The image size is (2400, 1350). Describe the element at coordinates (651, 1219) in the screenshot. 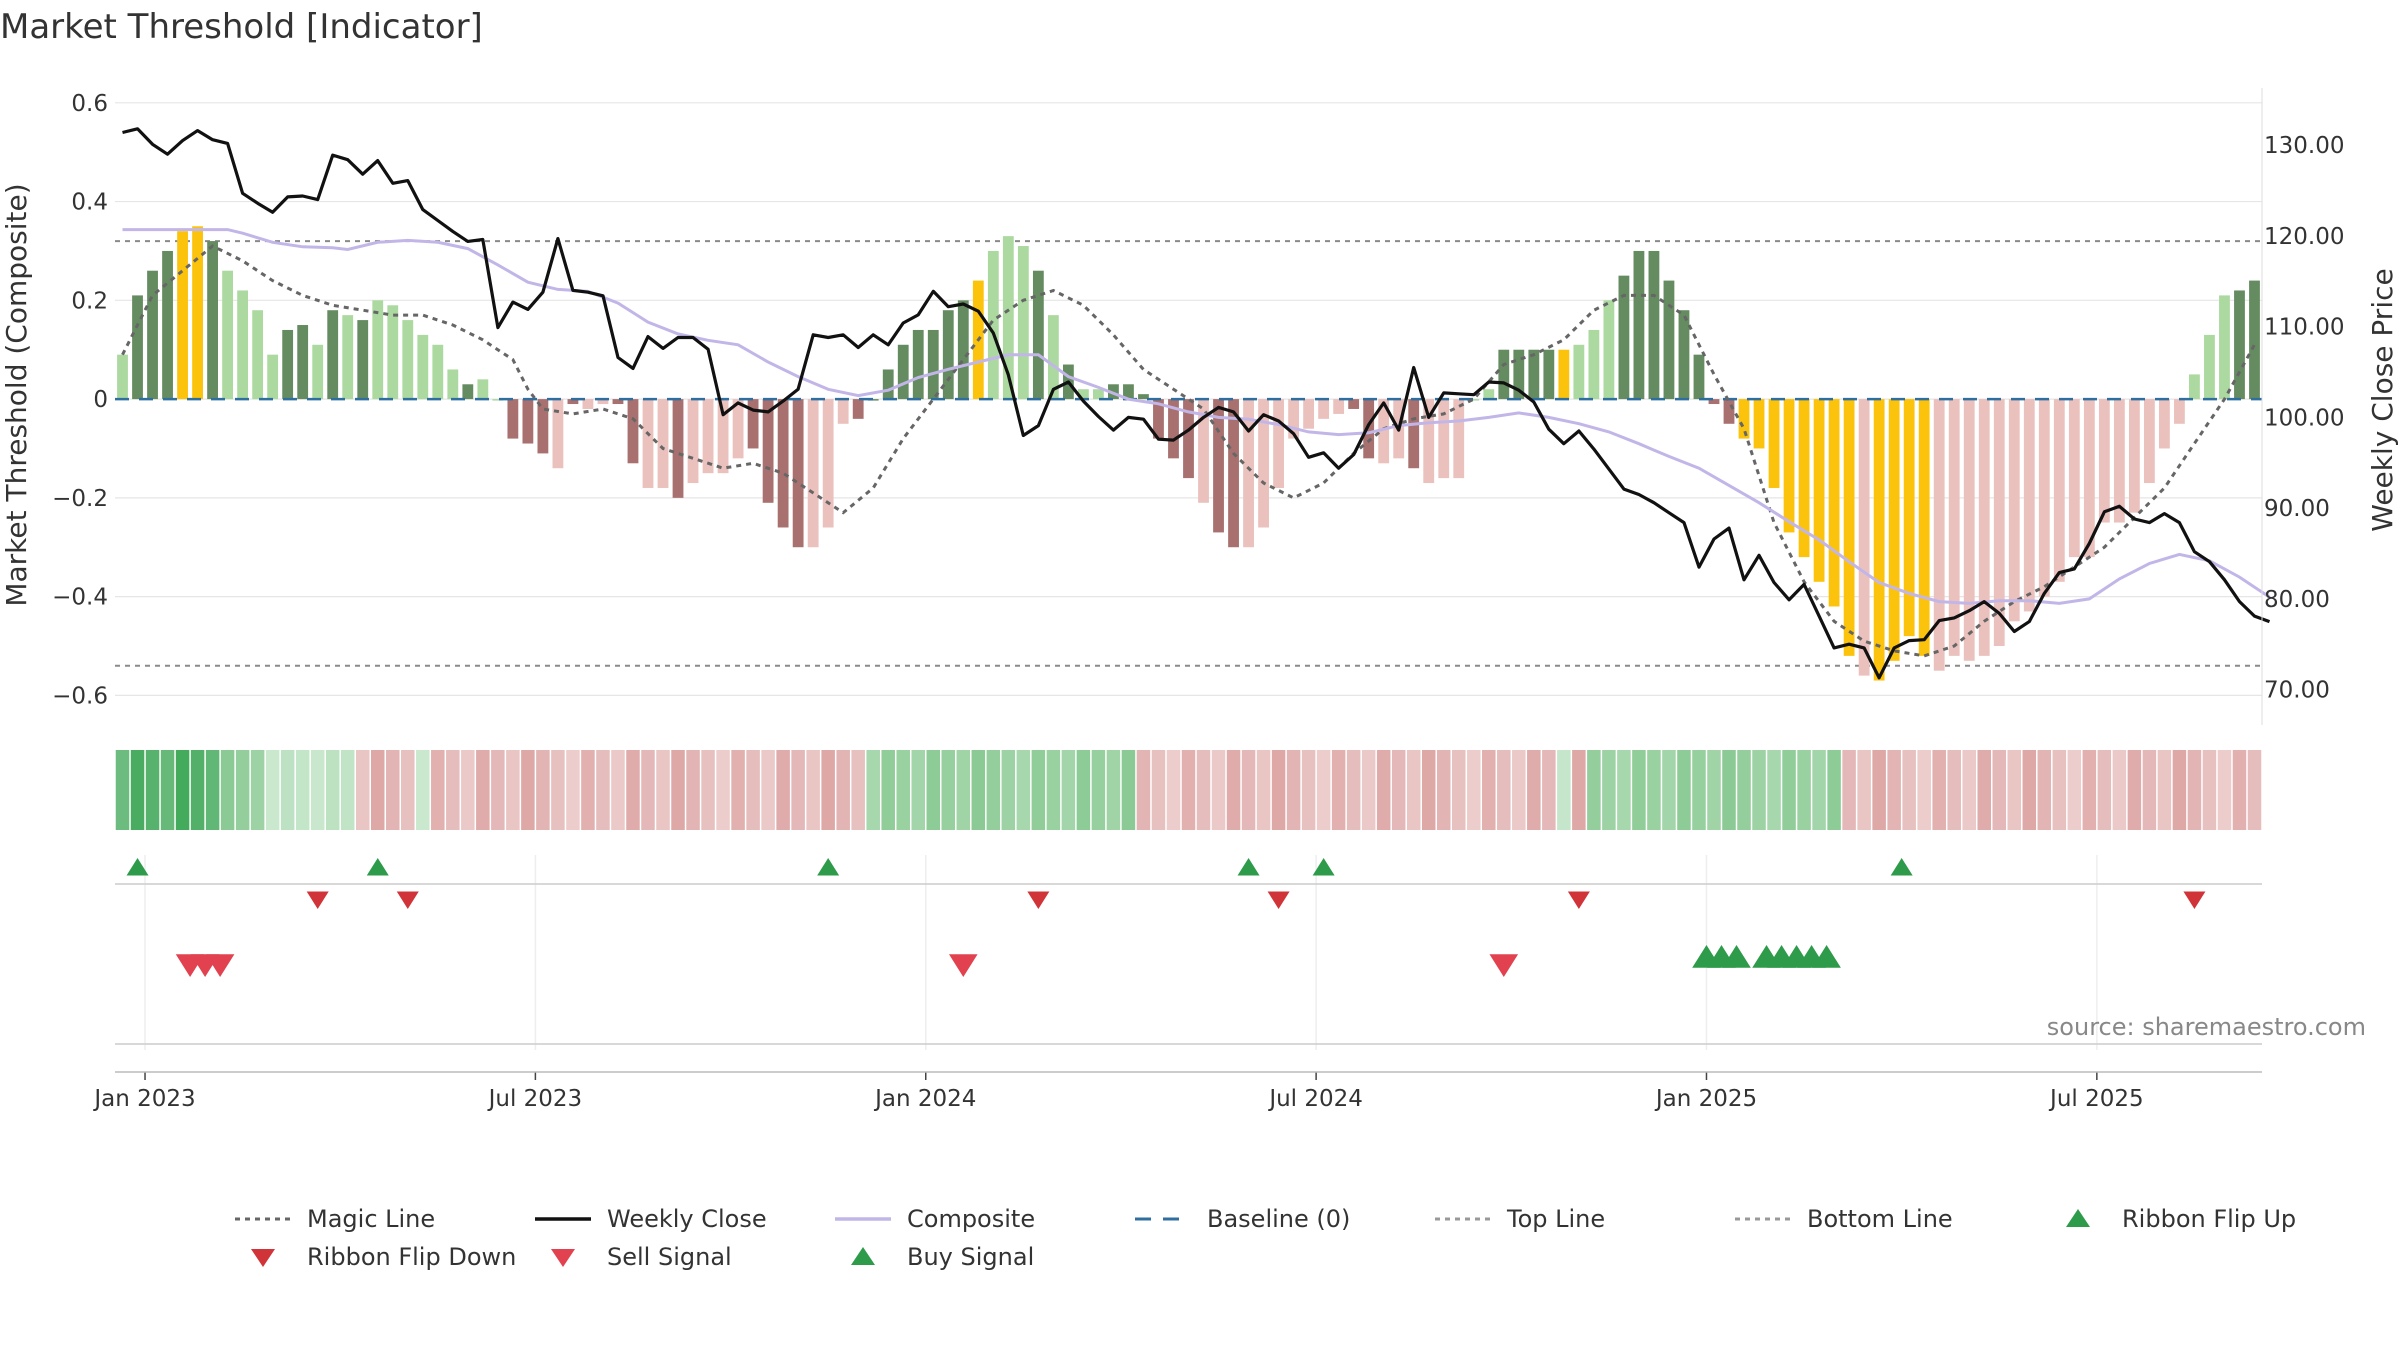

I see `legend-item: Weekly Close` at that location.